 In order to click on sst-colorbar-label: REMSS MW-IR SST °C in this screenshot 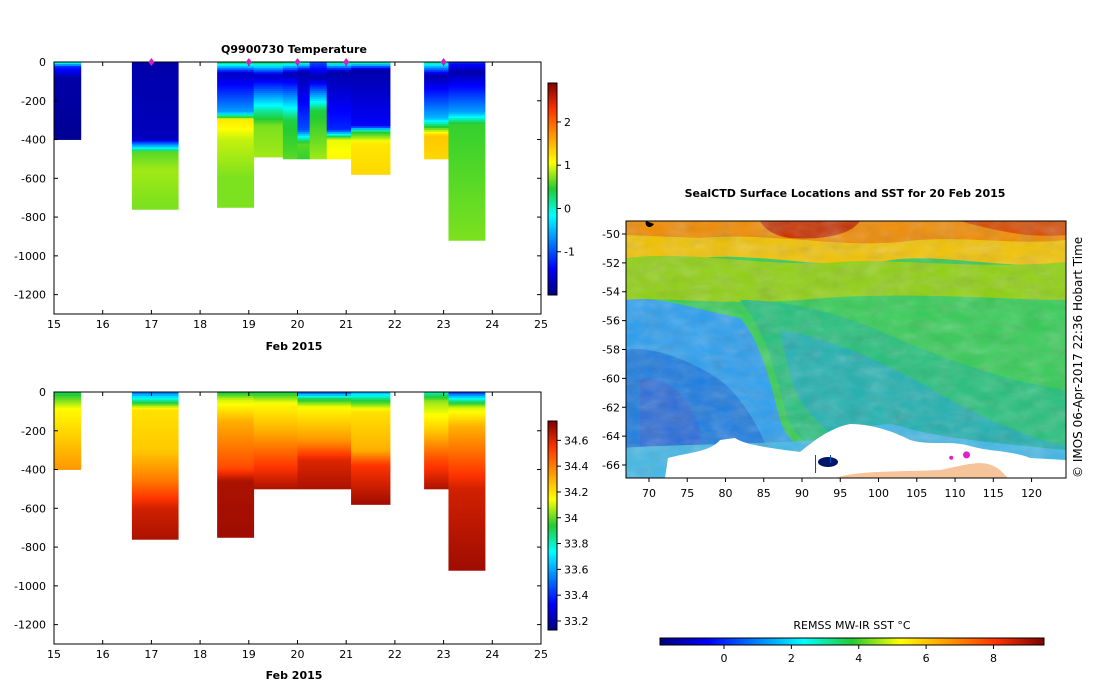, I will do `click(852, 625)`.